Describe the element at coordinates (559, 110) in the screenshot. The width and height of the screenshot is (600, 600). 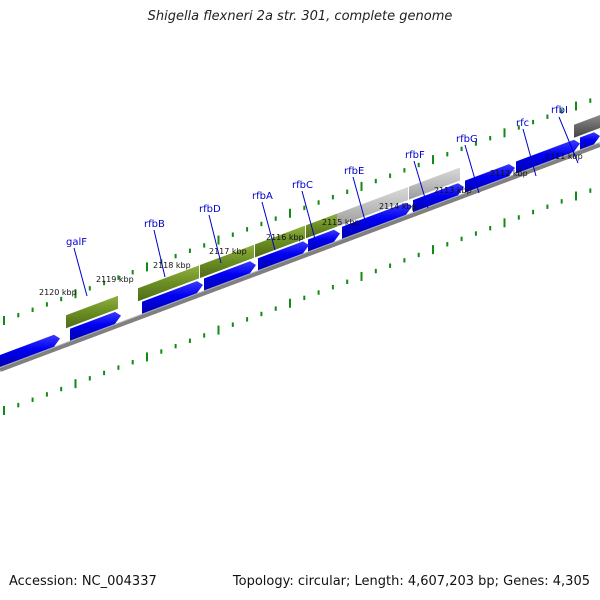
I see `gene-label: rfbI` at that location.